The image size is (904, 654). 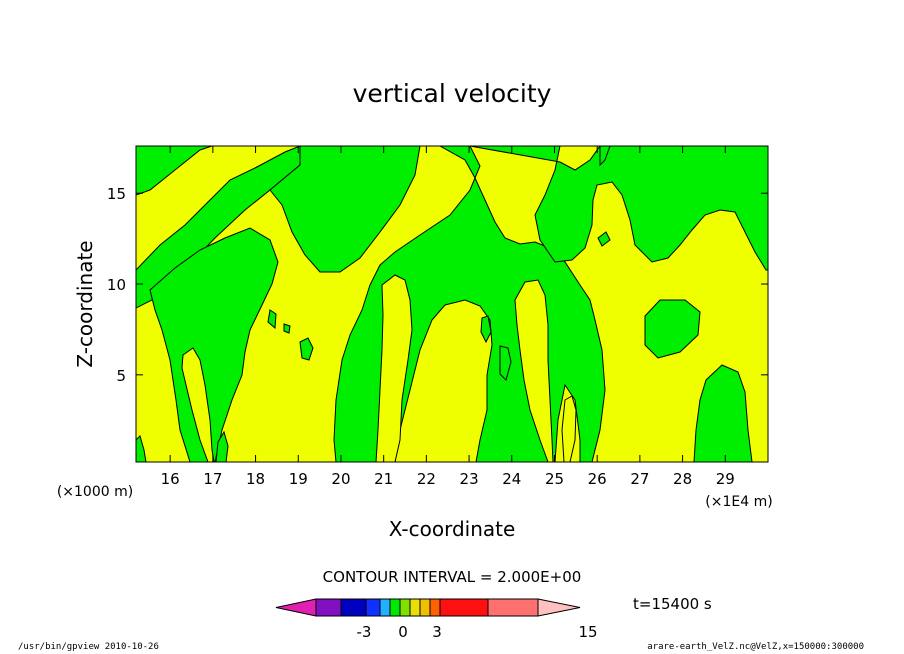 What do you see at coordinates (587, 632) in the screenshot?
I see `colorbar-tick-label: 15` at bounding box center [587, 632].